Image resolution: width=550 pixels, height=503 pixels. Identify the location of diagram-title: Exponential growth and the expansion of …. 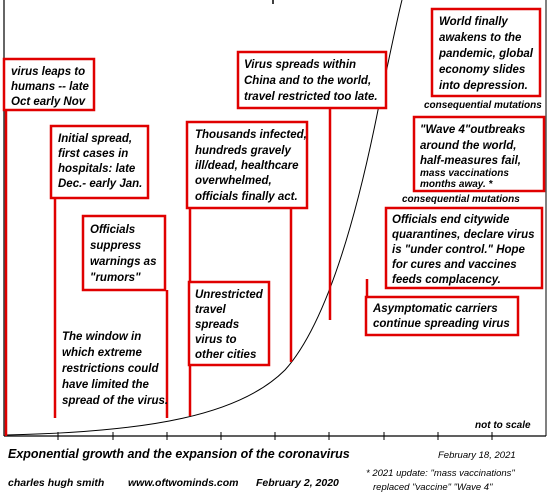
(179, 454).